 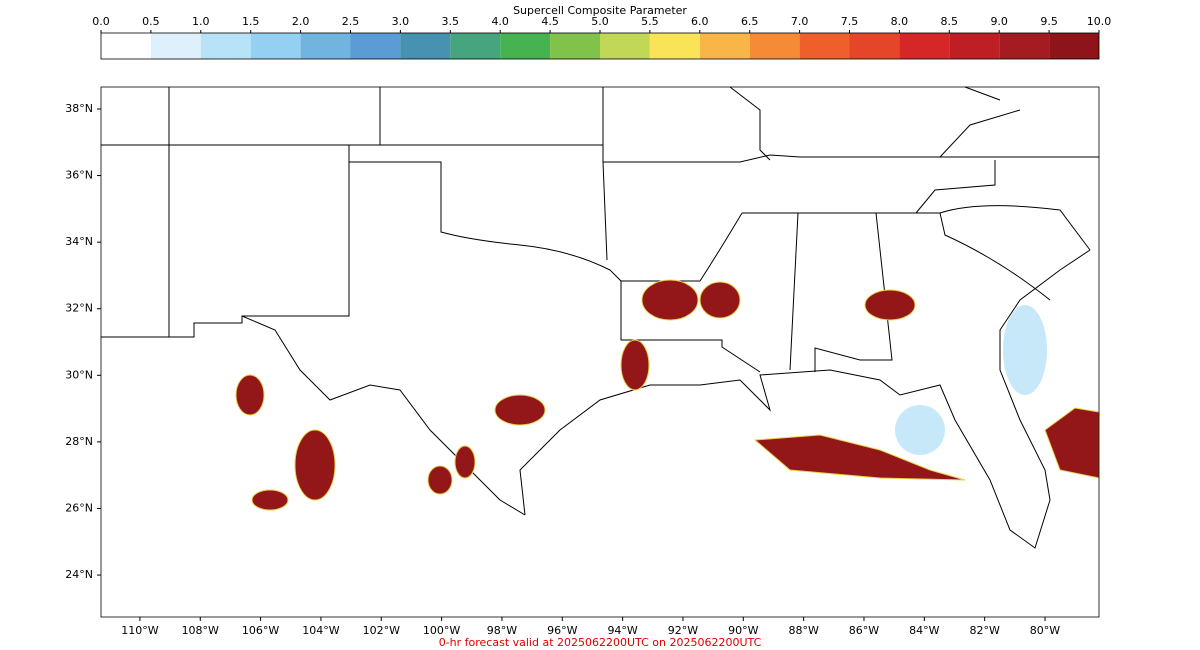 I want to click on colorbar-tick-label: 5.0, so click(x=600, y=21).